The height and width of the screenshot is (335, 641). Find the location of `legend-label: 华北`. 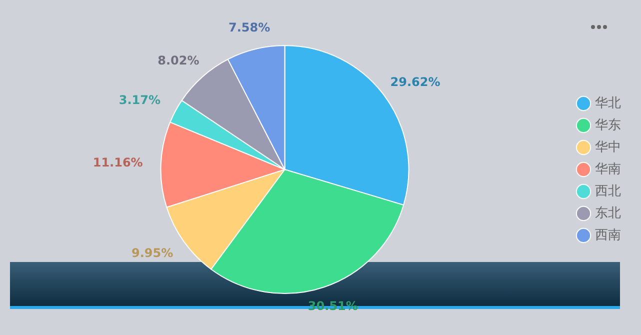

legend-label: 华北 is located at coordinates (608, 103).